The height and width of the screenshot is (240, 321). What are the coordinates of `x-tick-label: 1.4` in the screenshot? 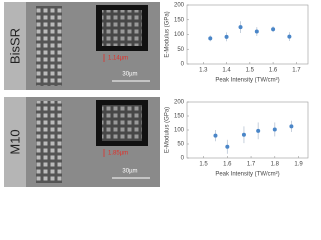 It's located at (226, 71).